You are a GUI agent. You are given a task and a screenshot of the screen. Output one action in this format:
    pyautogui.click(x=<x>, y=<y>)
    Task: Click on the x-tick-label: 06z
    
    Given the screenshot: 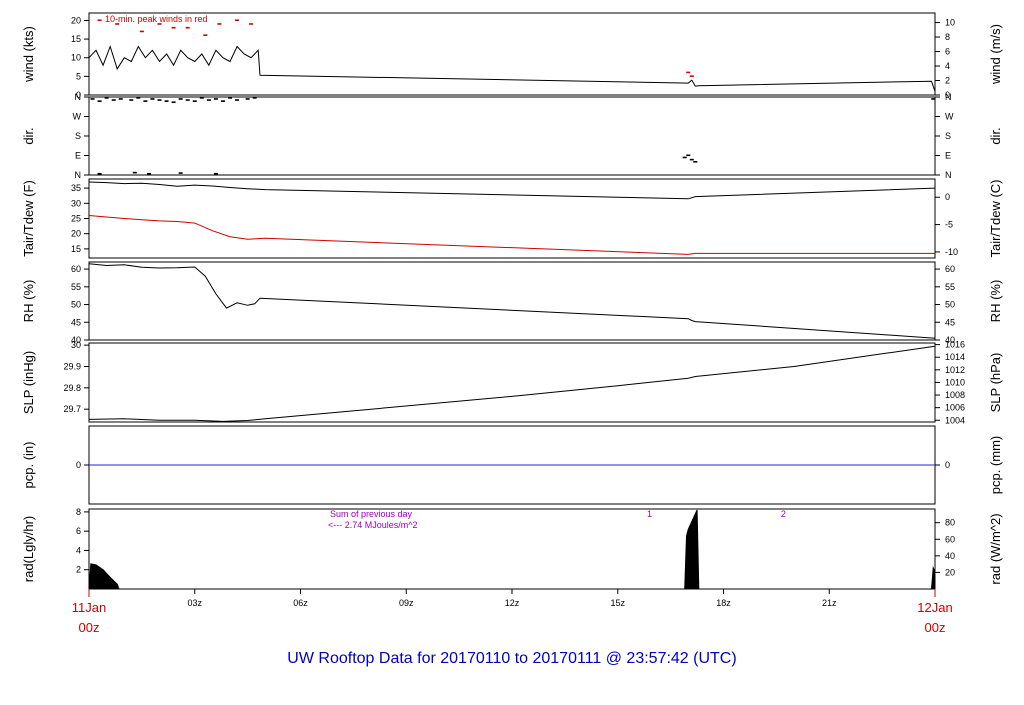 What is the action you would take?
    pyautogui.click(x=300, y=603)
    